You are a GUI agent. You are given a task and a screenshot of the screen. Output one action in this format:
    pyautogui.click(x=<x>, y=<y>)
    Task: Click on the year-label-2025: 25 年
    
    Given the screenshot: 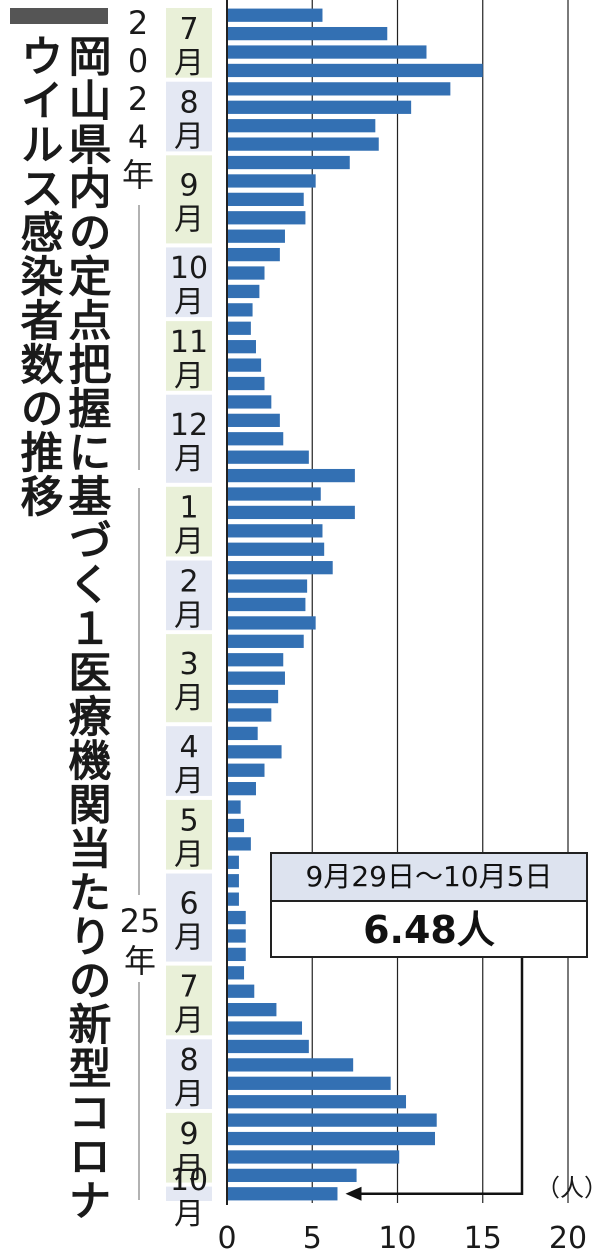 What is the action you would take?
    pyautogui.click(x=140, y=941)
    